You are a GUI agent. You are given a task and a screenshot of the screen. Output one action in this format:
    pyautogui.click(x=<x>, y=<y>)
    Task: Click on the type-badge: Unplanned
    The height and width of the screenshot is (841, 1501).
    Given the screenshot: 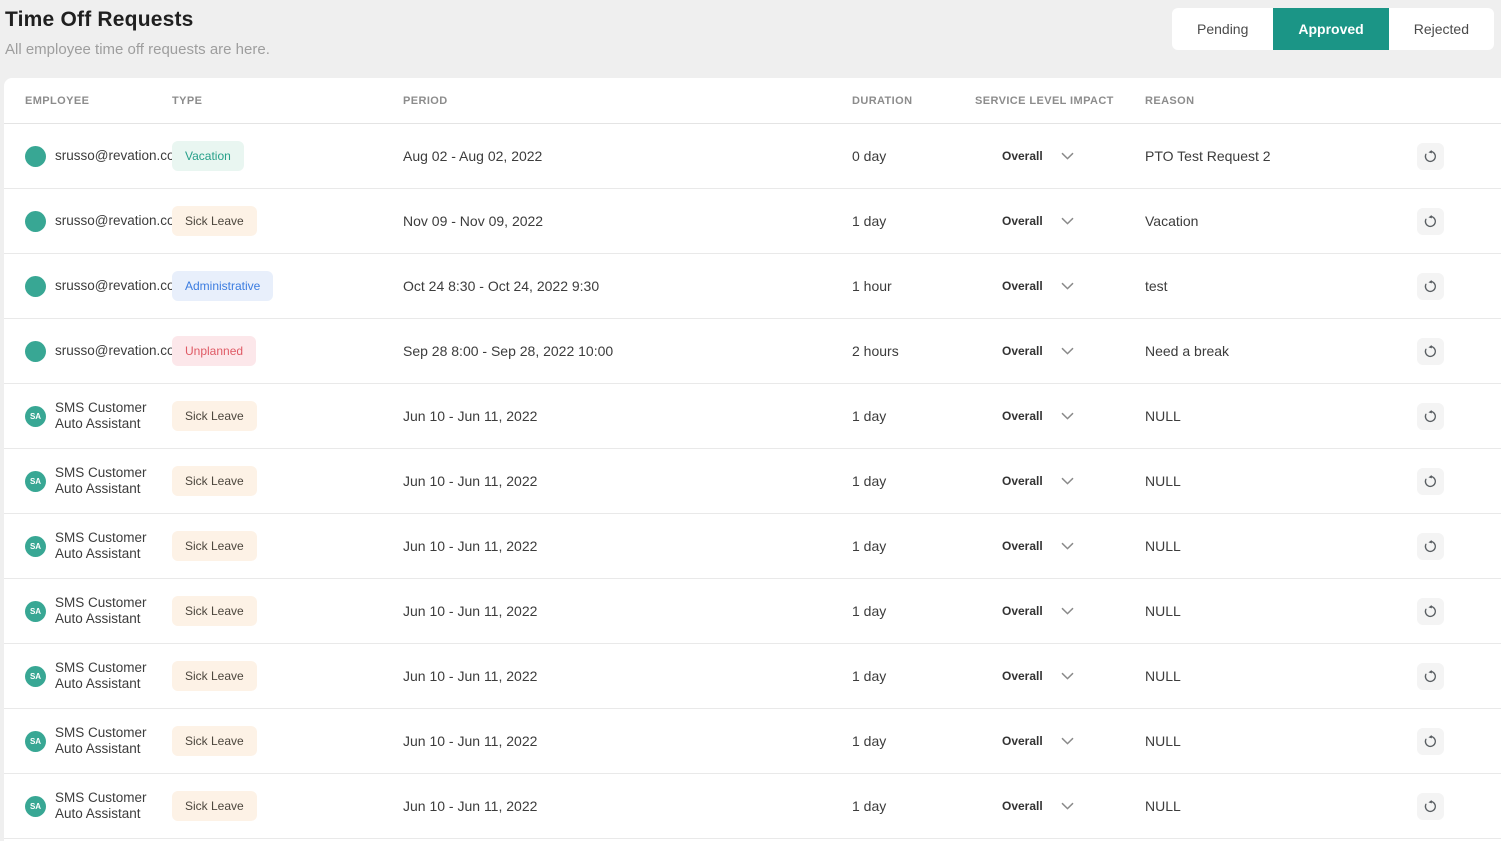 What is the action you would take?
    pyautogui.click(x=214, y=351)
    